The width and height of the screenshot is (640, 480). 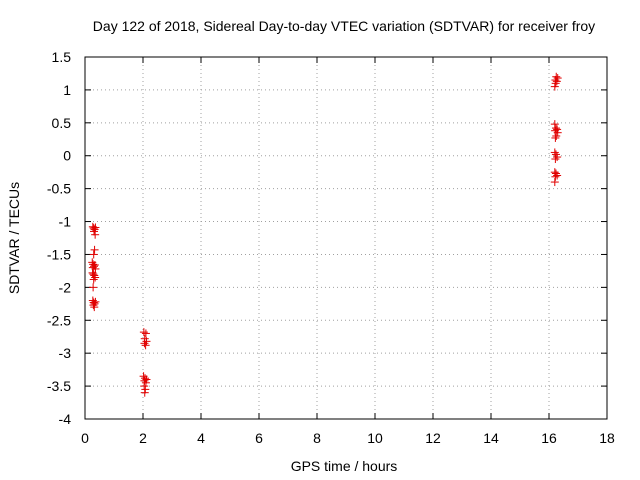 What do you see at coordinates (14, 238) in the screenshot?
I see `y-axis-title: SDTVAR / TECUs` at bounding box center [14, 238].